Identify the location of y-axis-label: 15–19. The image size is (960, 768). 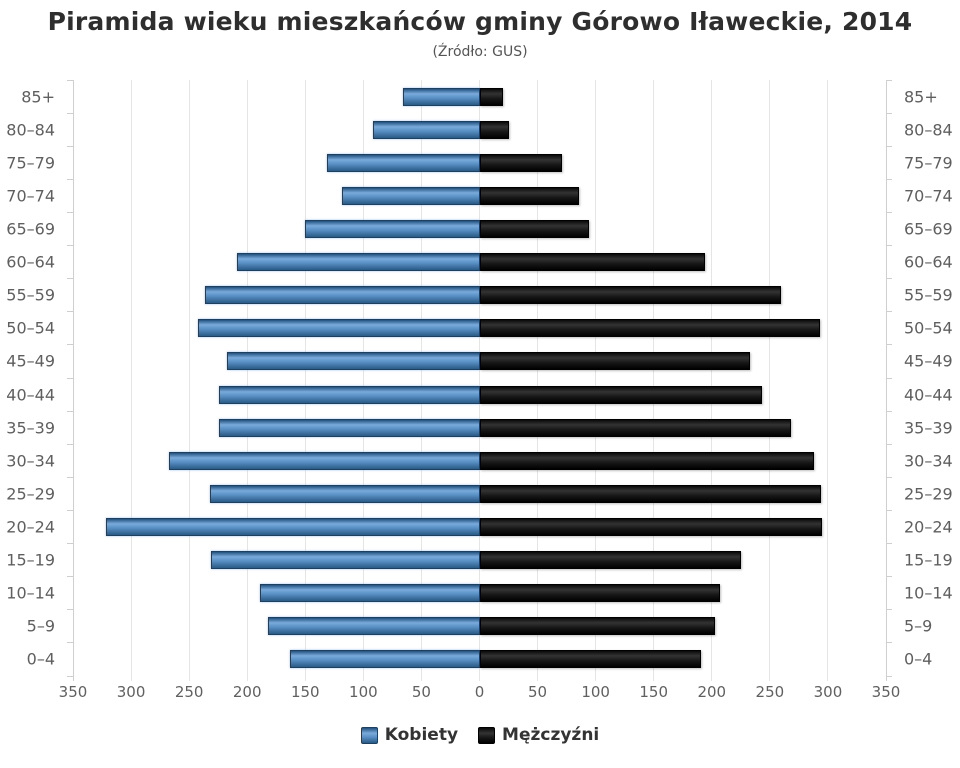
(30, 560).